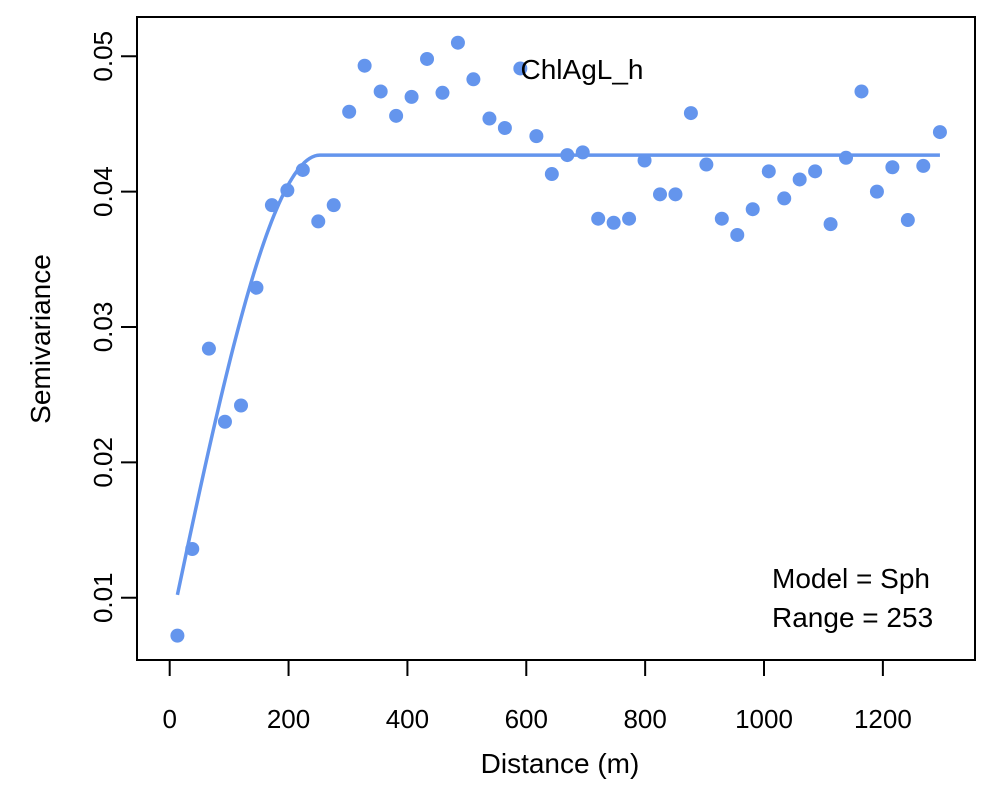 This screenshot has height=800, width=1000. I want to click on y-axis: 0.01 0.02 0.03 0.04 0.05, so click(113, 327).